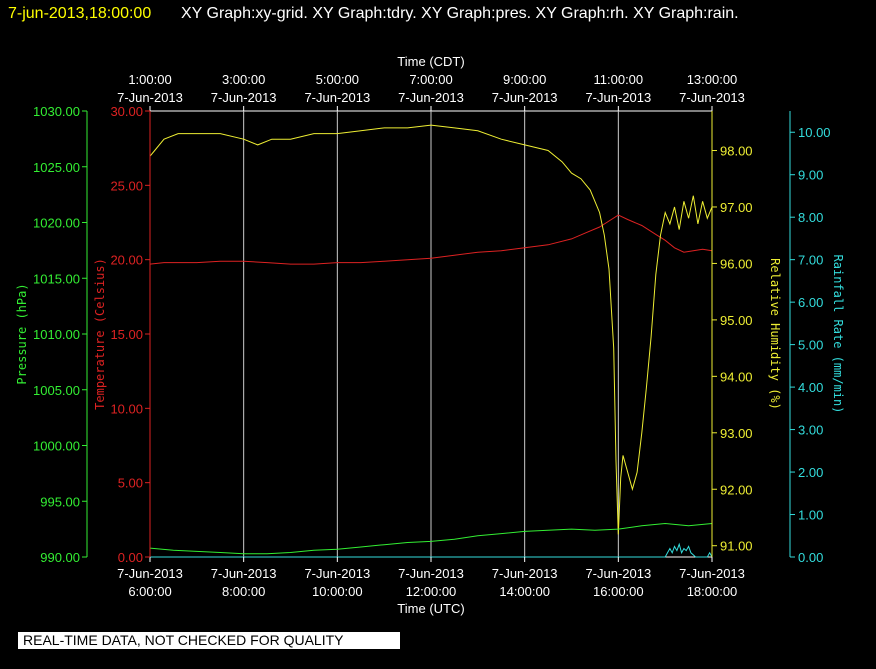 The image size is (876, 669). What do you see at coordinates (736, 263) in the screenshot?
I see `humidity-tick-label: 96.00` at bounding box center [736, 263].